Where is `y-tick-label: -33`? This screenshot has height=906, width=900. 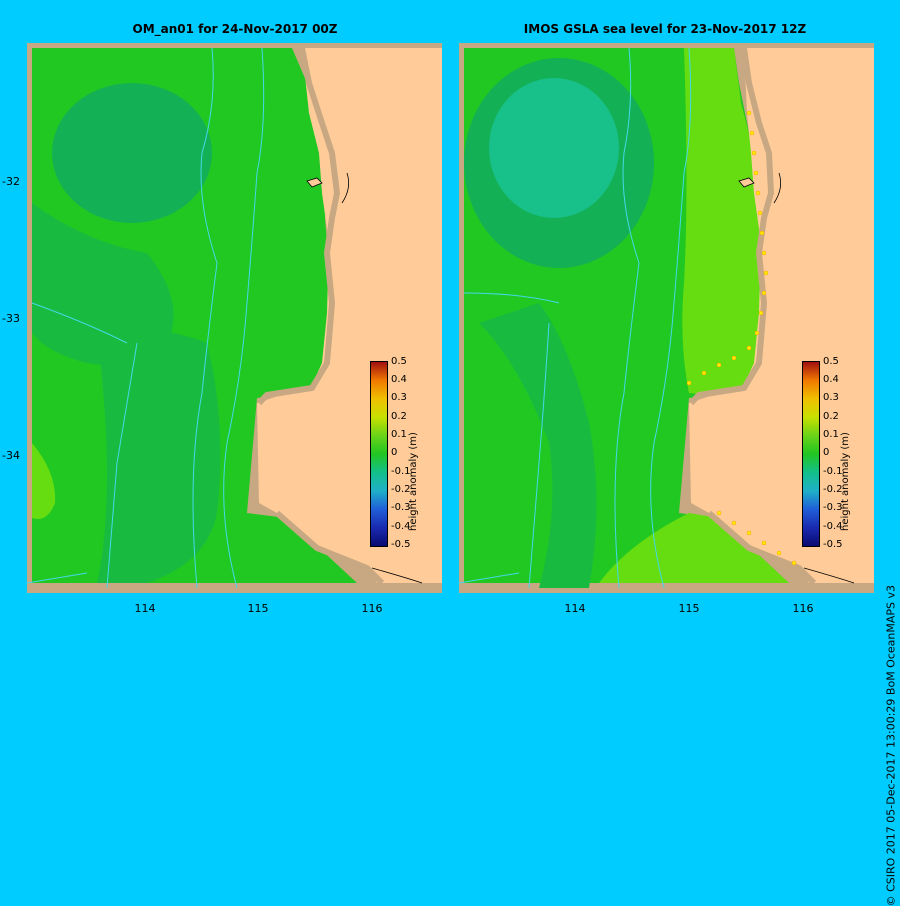
y-tick-label: -33 is located at coordinates (11, 318).